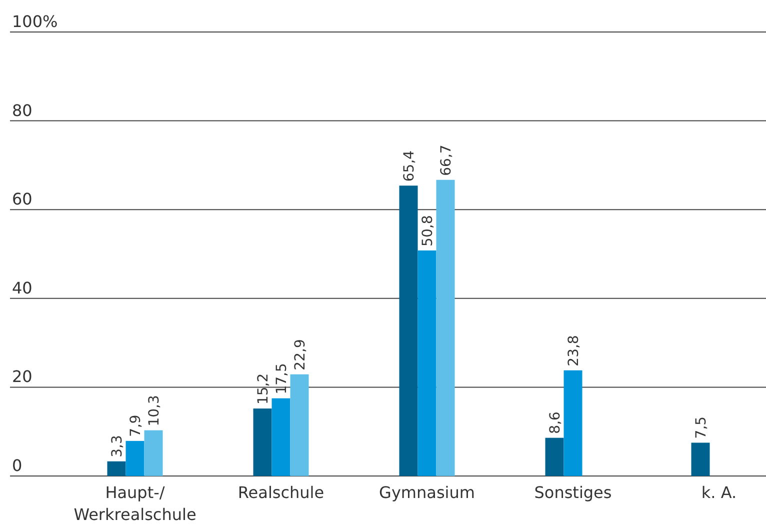 This screenshot has height=526, width=766. Describe the element at coordinates (264, 389) in the screenshot. I see `data-label: 15,2` at that location.